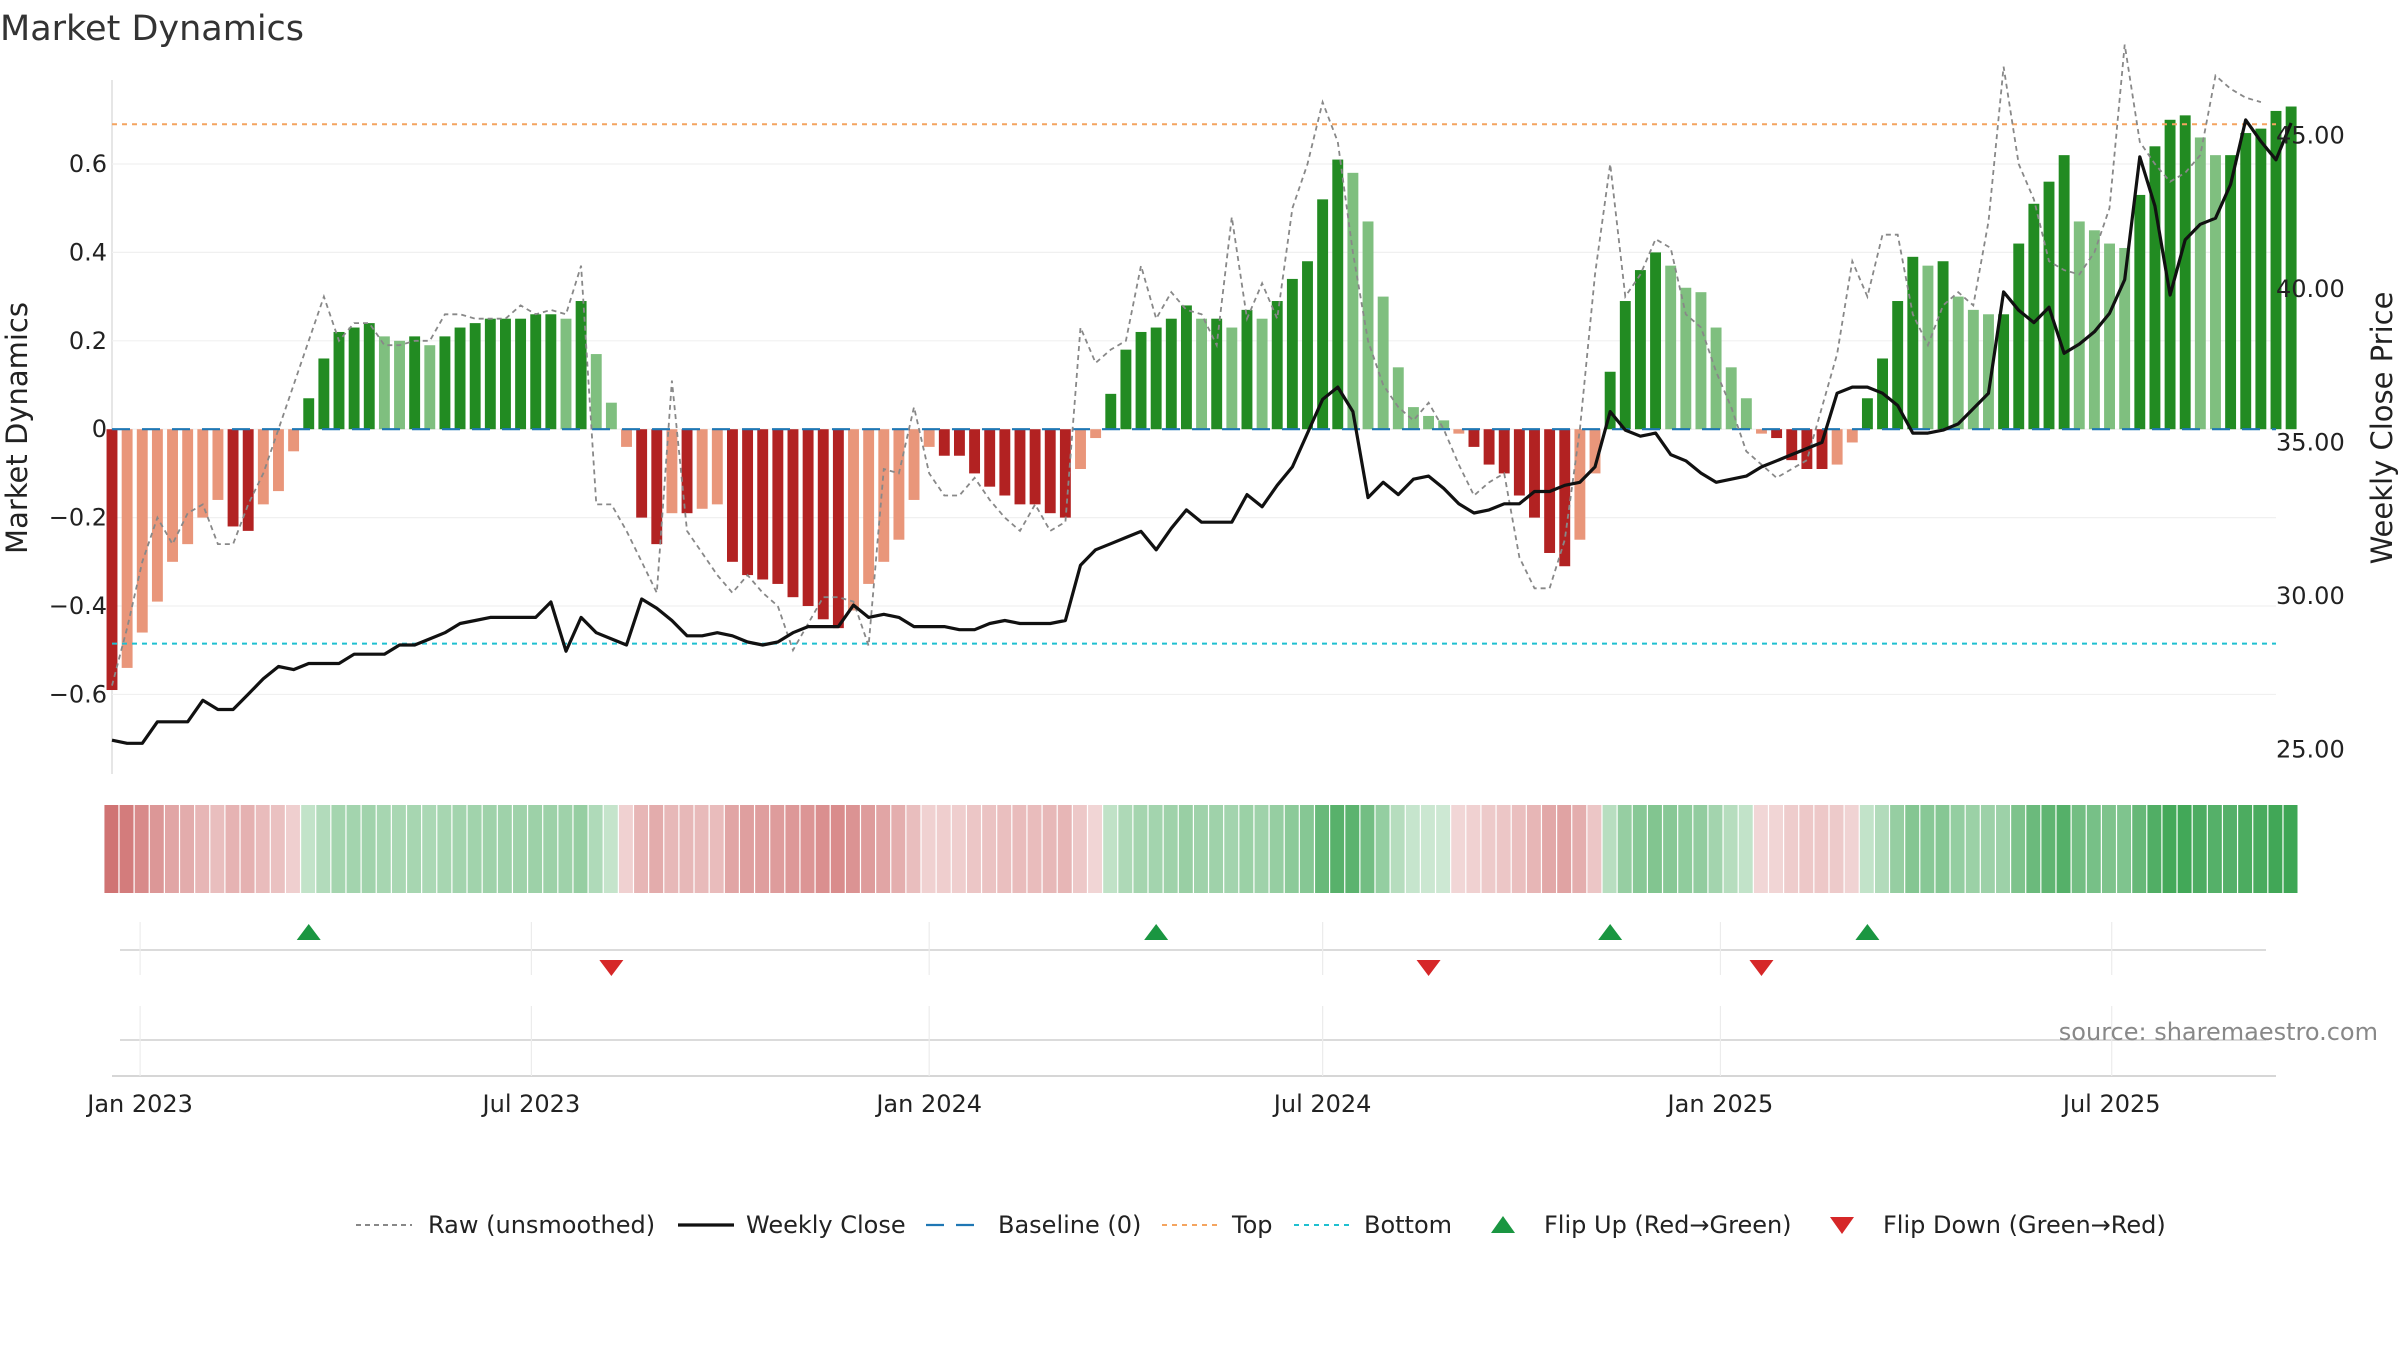 The height and width of the screenshot is (1350, 2400). I want to click on legend-label-close: Weekly Close, so click(826, 1225).